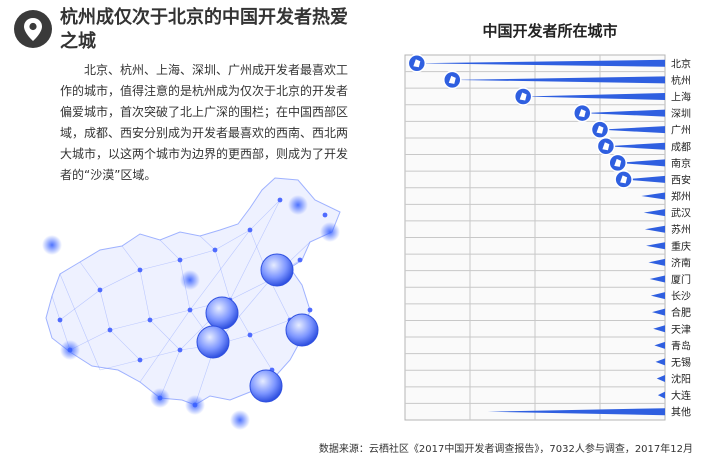 This screenshot has width=713, height=457. What do you see at coordinates (659, 345) in the screenshot?
I see `bar-青岛` at bounding box center [659, 345].